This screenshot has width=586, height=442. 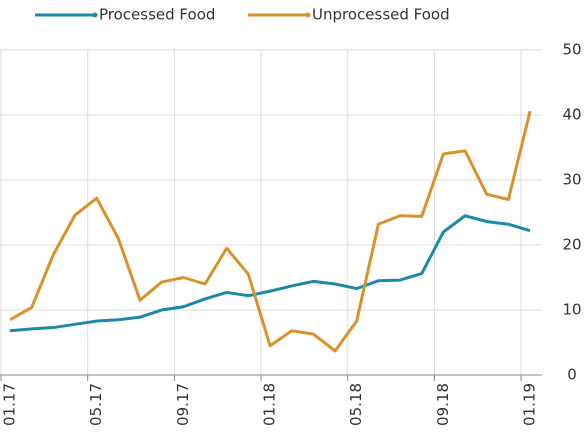 What do you see at coordinates (571, 180) in the screenshot?
I see `y-tick-label: 30` at bounding box center [571, 180].